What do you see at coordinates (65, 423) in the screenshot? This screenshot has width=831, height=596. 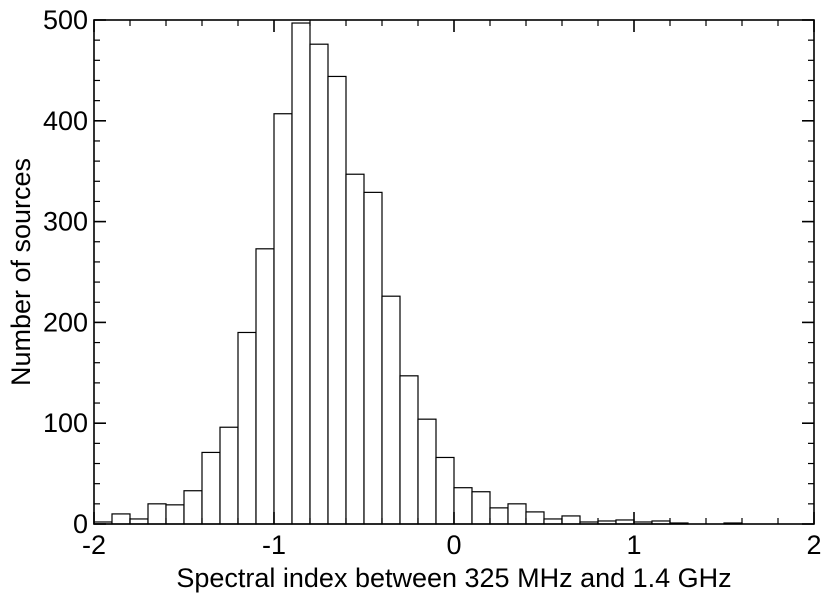 I see `y-tick-label: 100` at bounding box center [65, 423].